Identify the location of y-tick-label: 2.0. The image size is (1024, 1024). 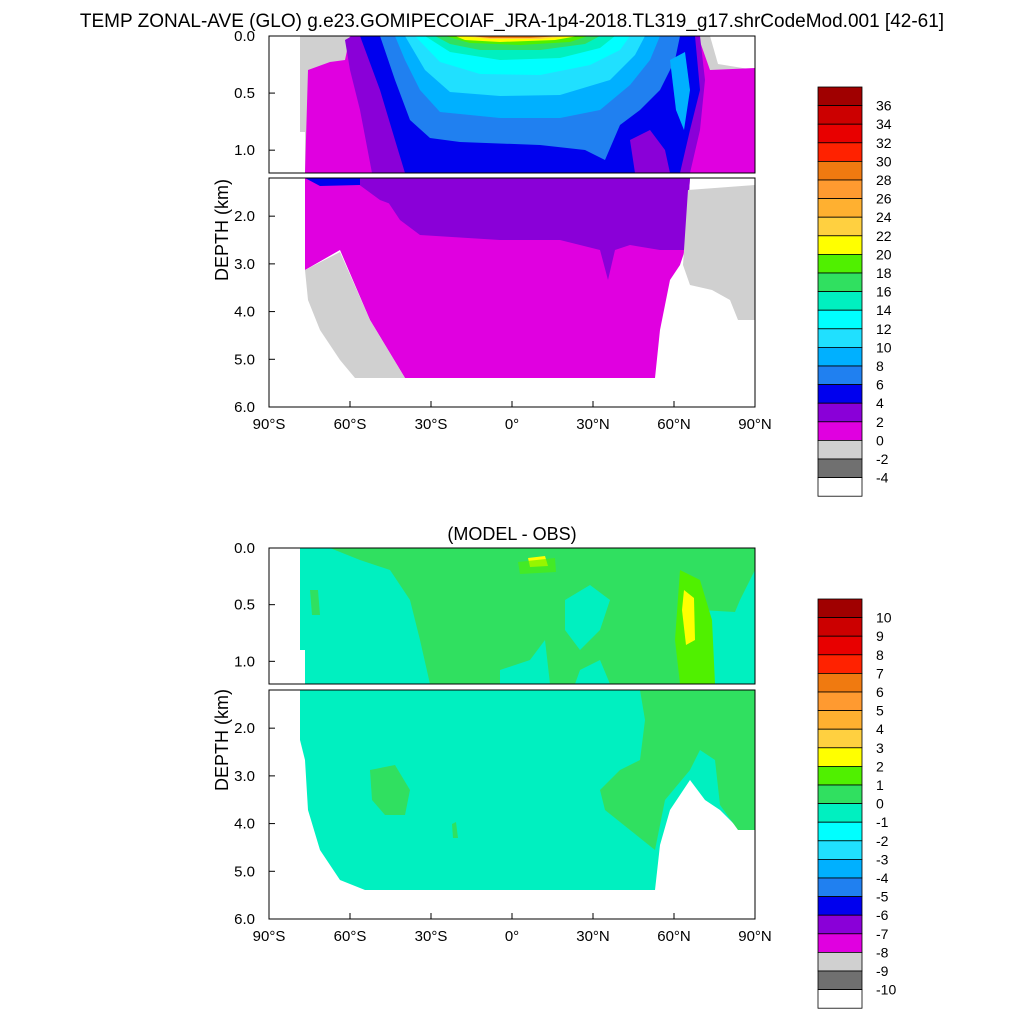
(244, 216).